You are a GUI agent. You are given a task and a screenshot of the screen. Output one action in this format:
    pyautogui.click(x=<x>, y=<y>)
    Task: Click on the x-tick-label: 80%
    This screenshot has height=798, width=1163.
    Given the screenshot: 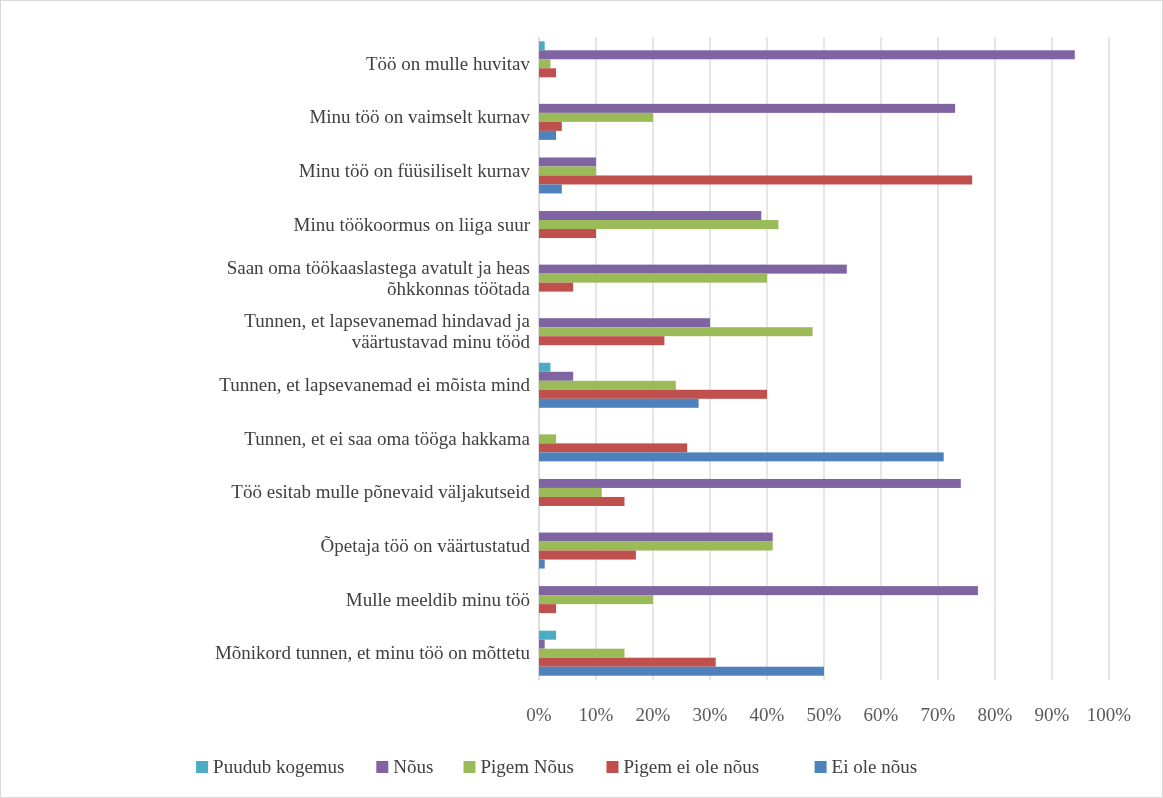 What is the action you would take?
    pyautogui.click(x=995, y=714)
    